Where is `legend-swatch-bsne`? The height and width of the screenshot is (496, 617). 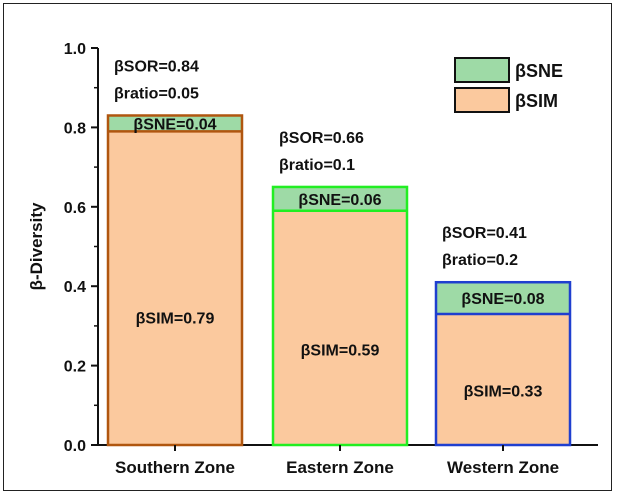
legend-swatch-bsne is located at coordinates (482, 70).